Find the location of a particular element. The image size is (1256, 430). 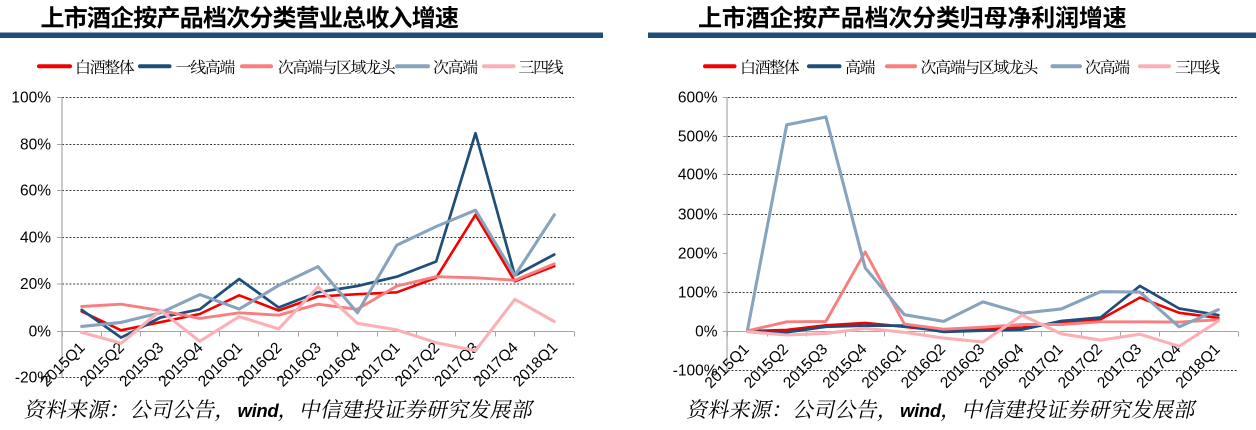

svg-text: 500% is located at coordinates (698, 137).